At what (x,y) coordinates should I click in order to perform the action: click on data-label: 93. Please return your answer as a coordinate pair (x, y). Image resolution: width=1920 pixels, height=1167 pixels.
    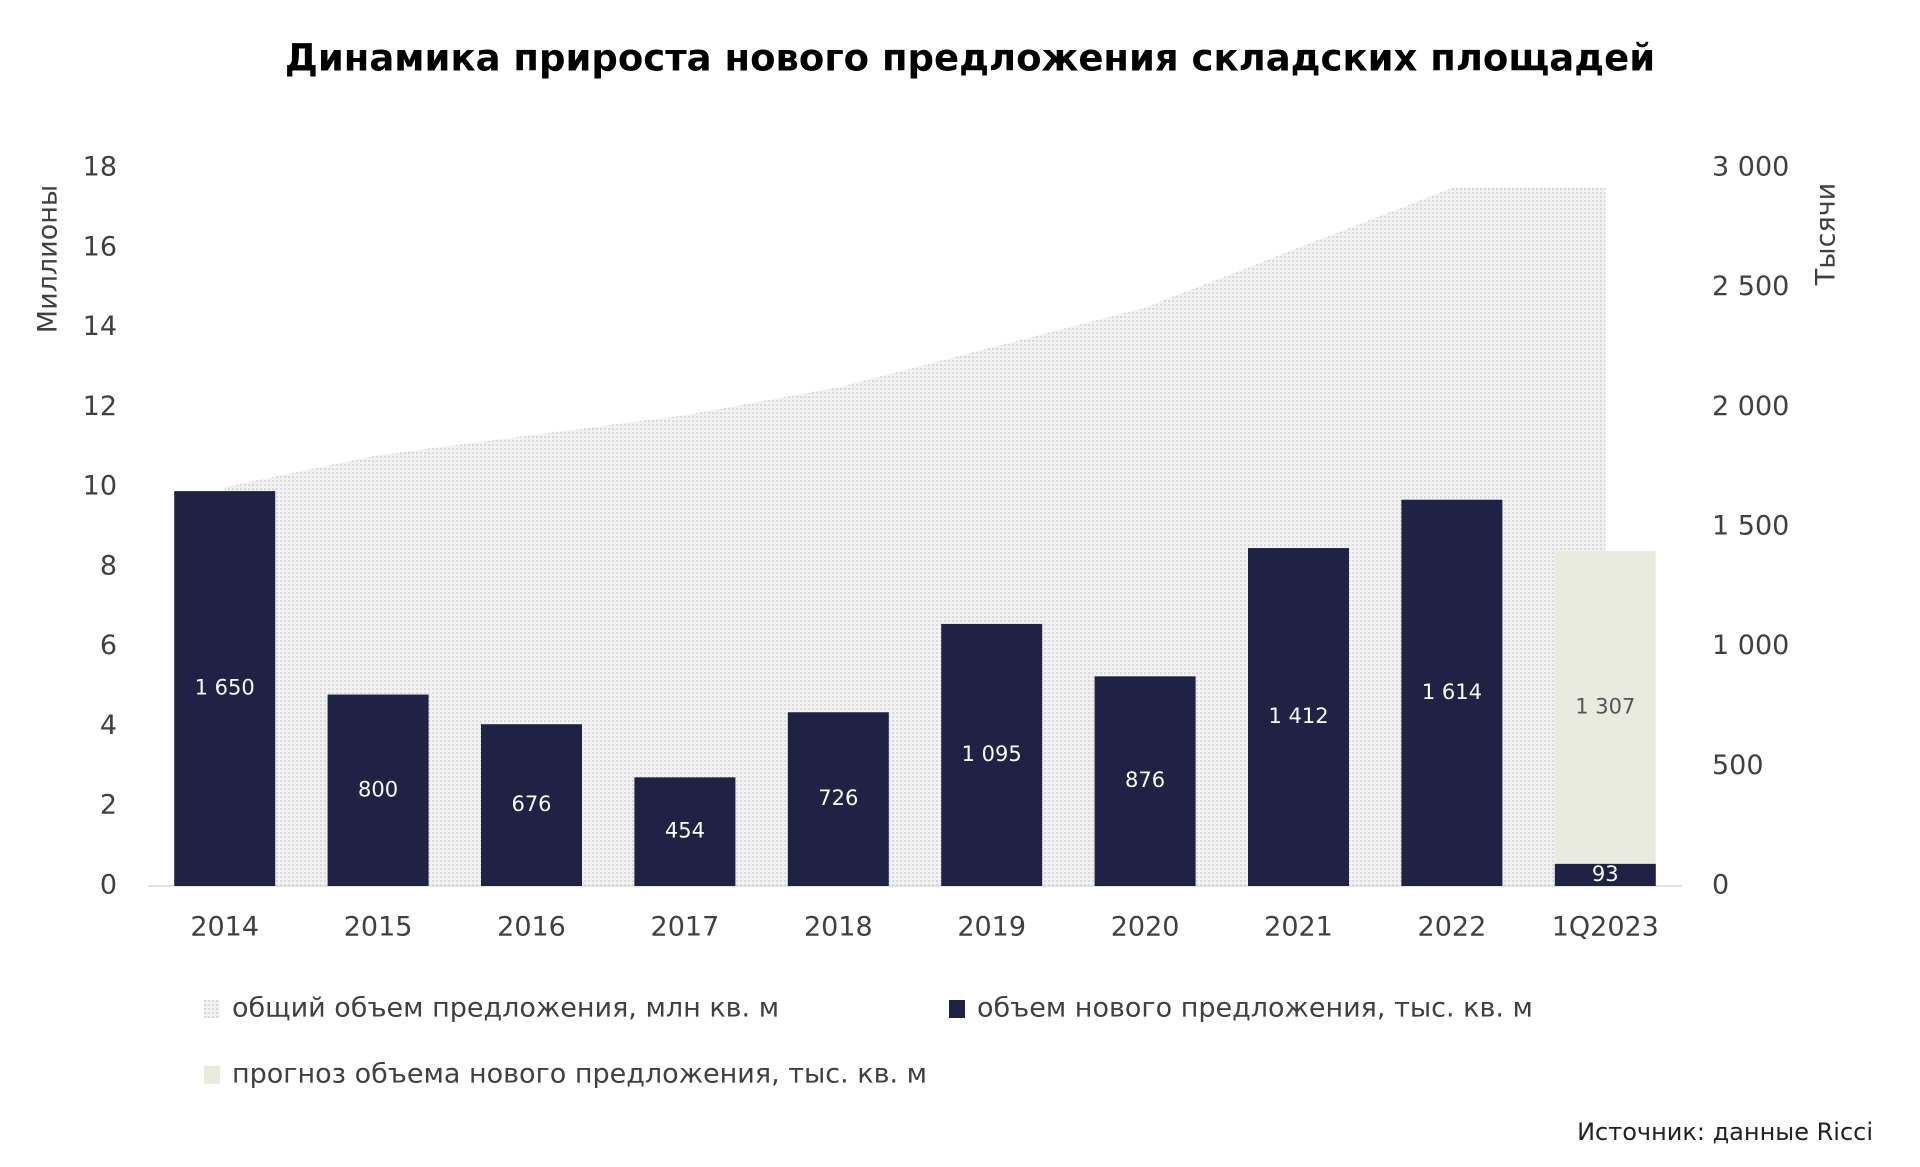
    Looking at the image, I should click on (1605, 874).